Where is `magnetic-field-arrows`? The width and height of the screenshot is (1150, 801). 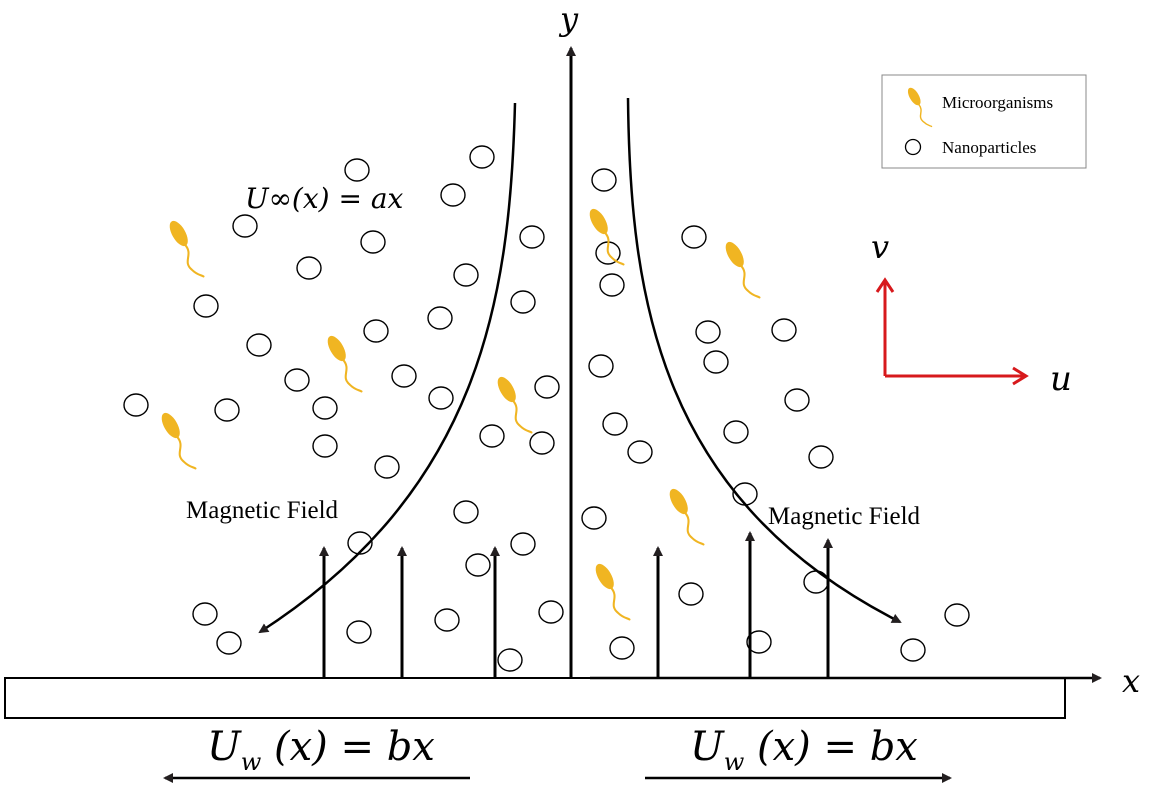 magnetic-field-arrows is located at coordinates (576, 604).